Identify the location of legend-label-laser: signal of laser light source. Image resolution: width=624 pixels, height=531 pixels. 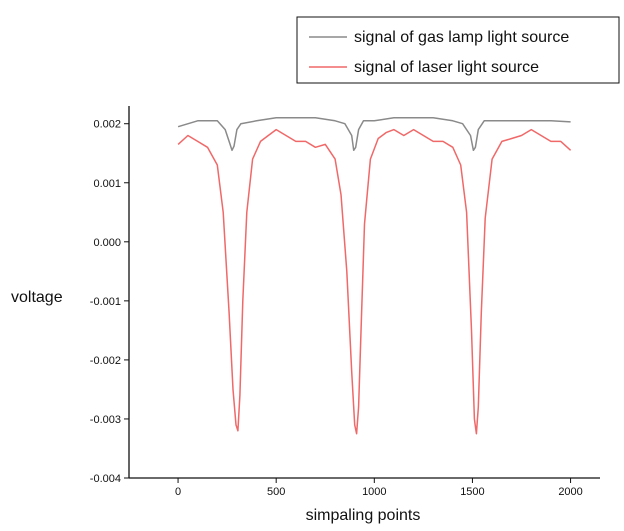
(446, 67).